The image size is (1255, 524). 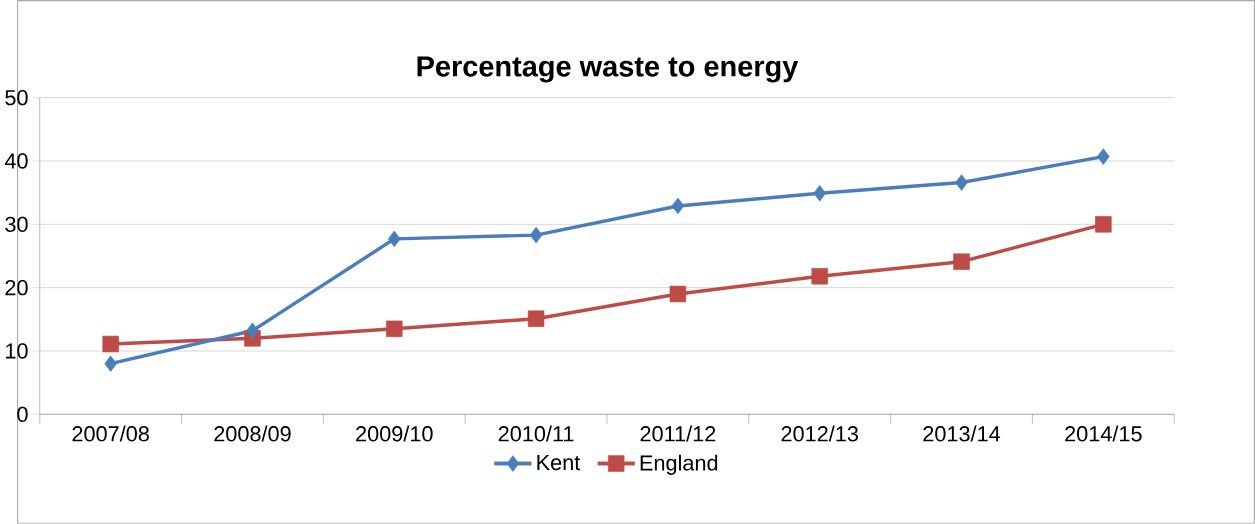 What do you see at coordinates (252, 433) in the screenshot?
I see `x-tick-label: 2008/09` at bounding box center [252, 433].